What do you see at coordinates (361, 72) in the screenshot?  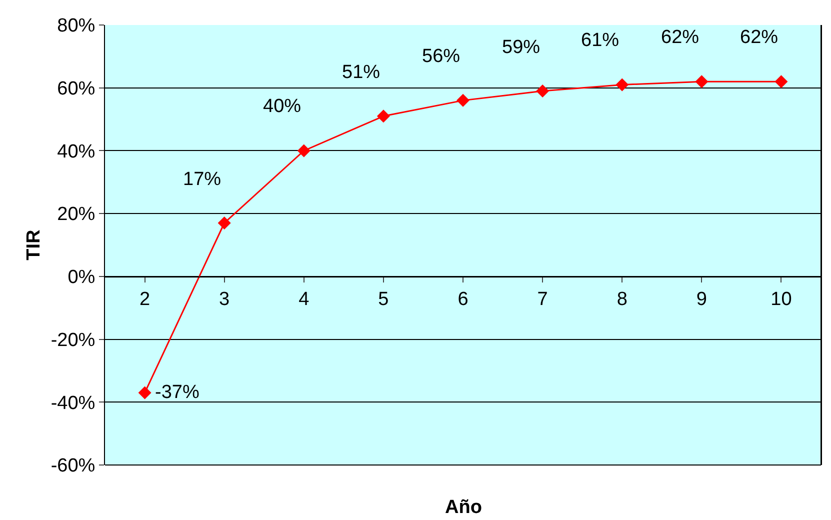 I see `data-label: 51%` at bounding box center [361, 72].